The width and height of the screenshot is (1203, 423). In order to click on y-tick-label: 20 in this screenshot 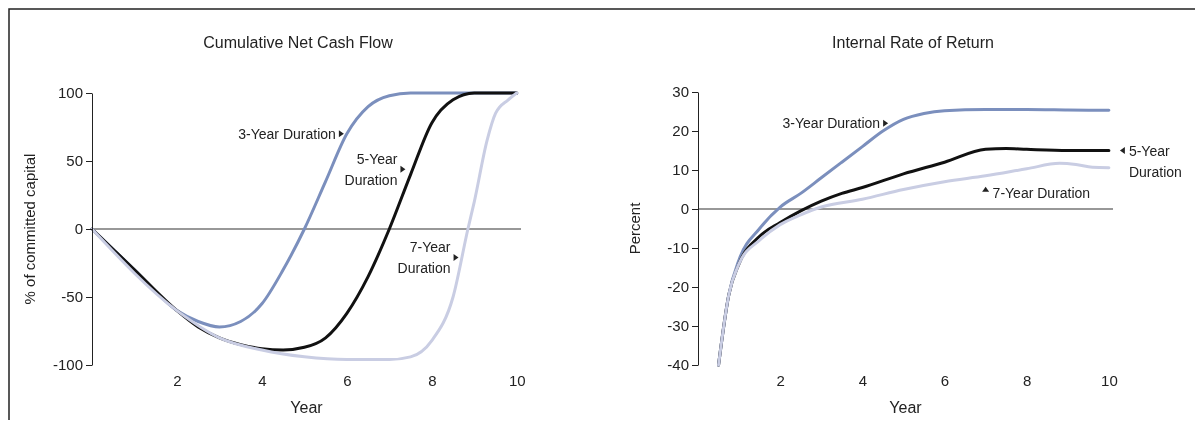, I will do `click(680, 131)`.